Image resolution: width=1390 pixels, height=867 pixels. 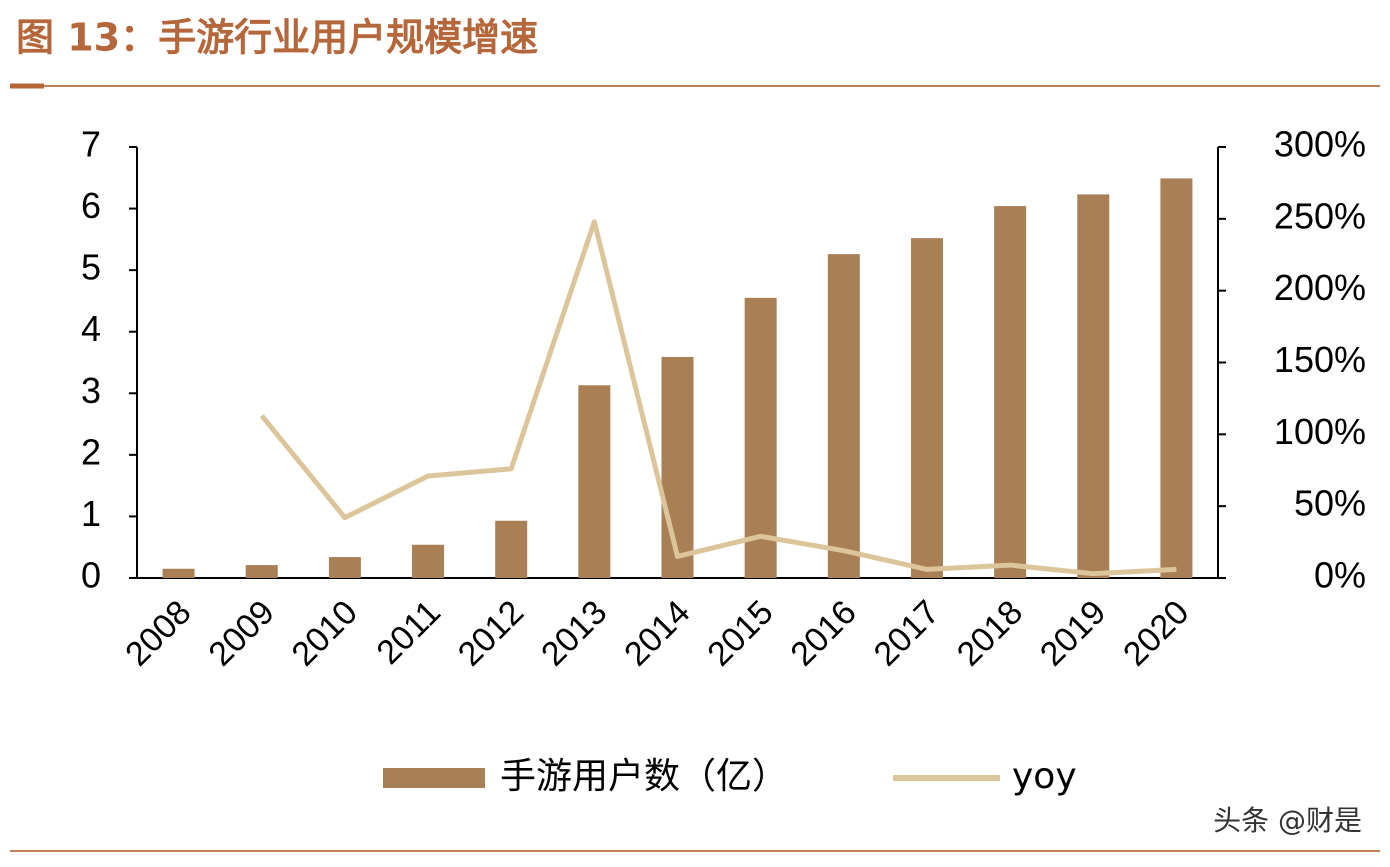 I want to click on y-tick-label: 1, so click(x=91, y=513).